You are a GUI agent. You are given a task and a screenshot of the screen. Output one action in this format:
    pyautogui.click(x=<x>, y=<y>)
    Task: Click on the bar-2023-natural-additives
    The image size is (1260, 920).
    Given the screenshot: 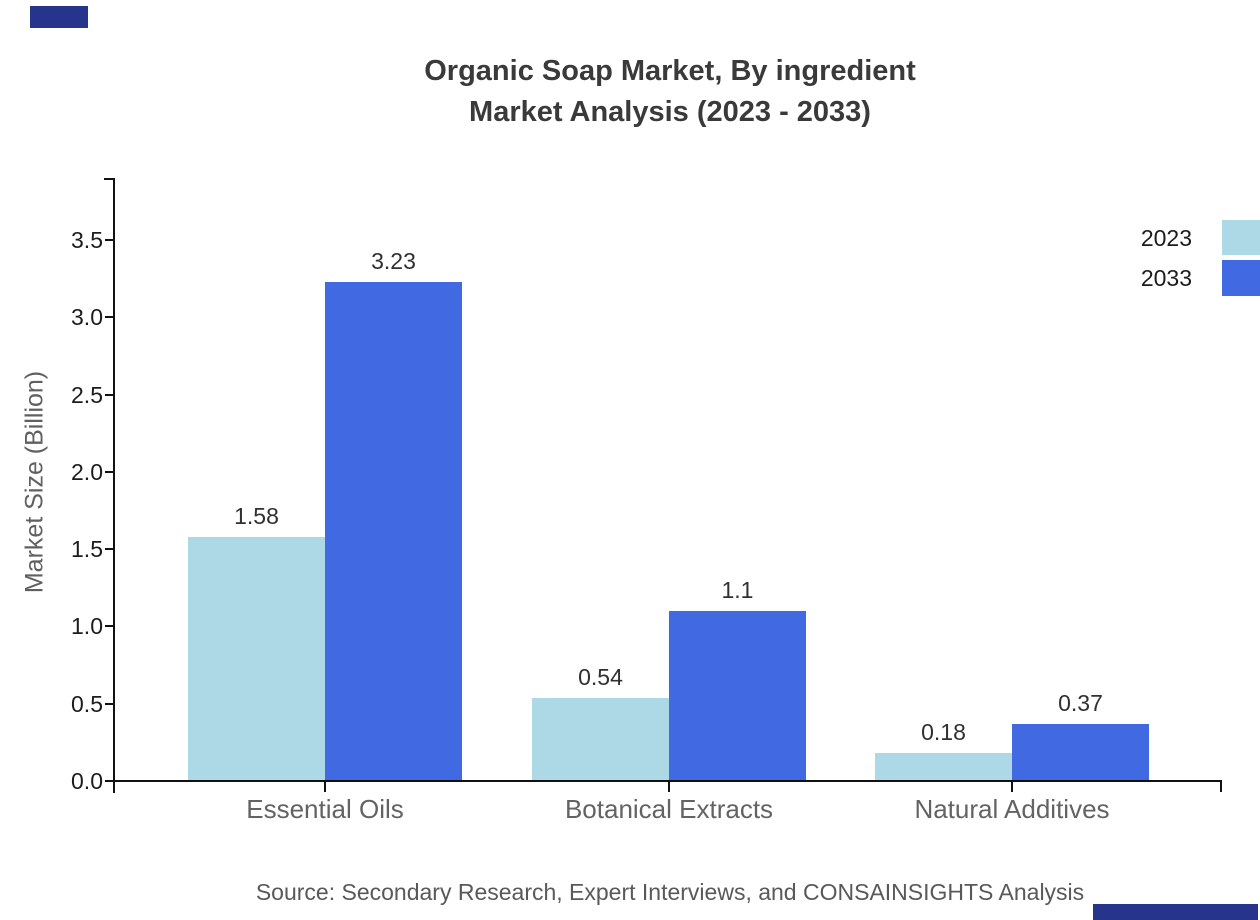 What is the action you would take?
    pyautogui.click(x=943, y=767)
    